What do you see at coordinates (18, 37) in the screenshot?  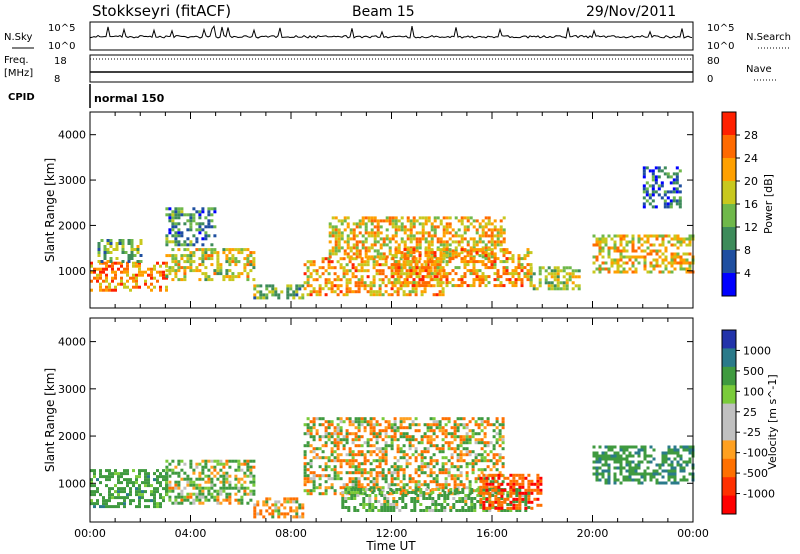 I see `nsky-label: N.Sky` at bounding box center [18, 37].